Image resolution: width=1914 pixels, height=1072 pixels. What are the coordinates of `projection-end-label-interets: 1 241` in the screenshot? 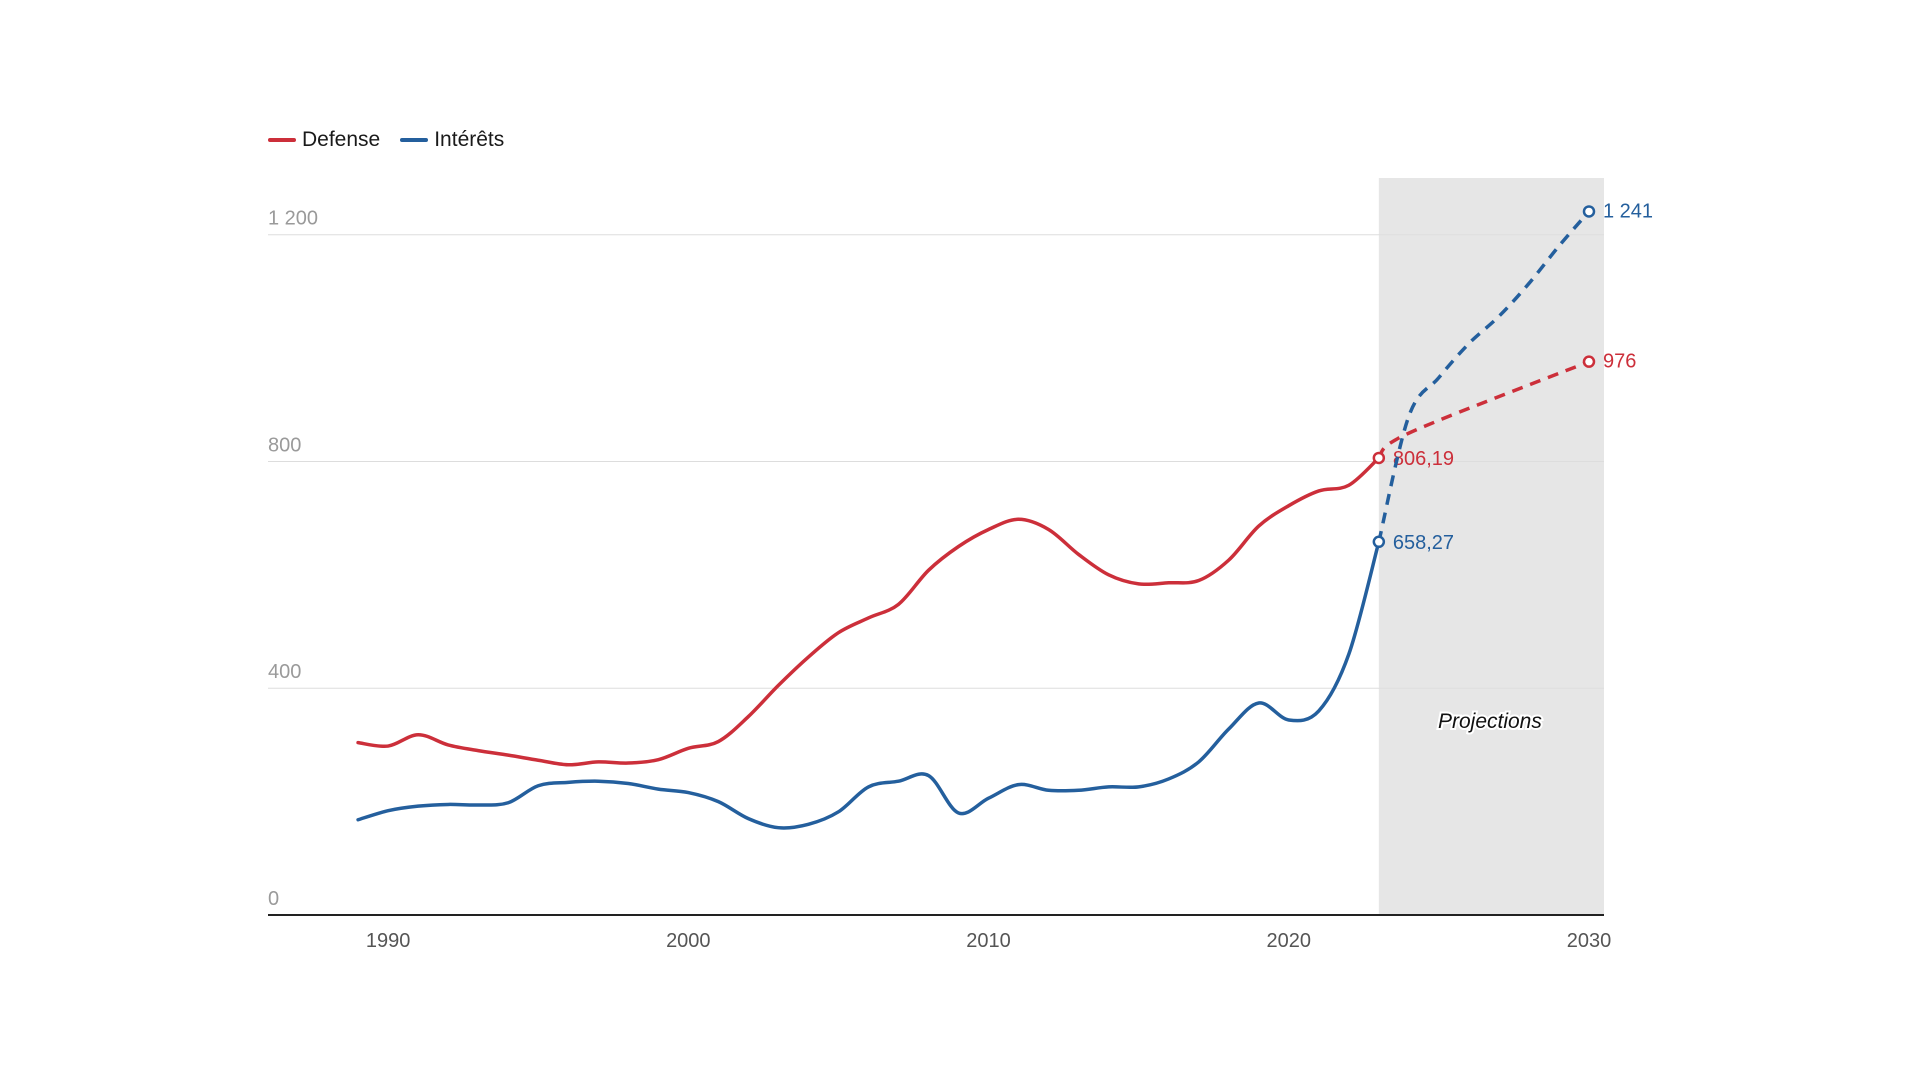 It's located at (1628, 211).